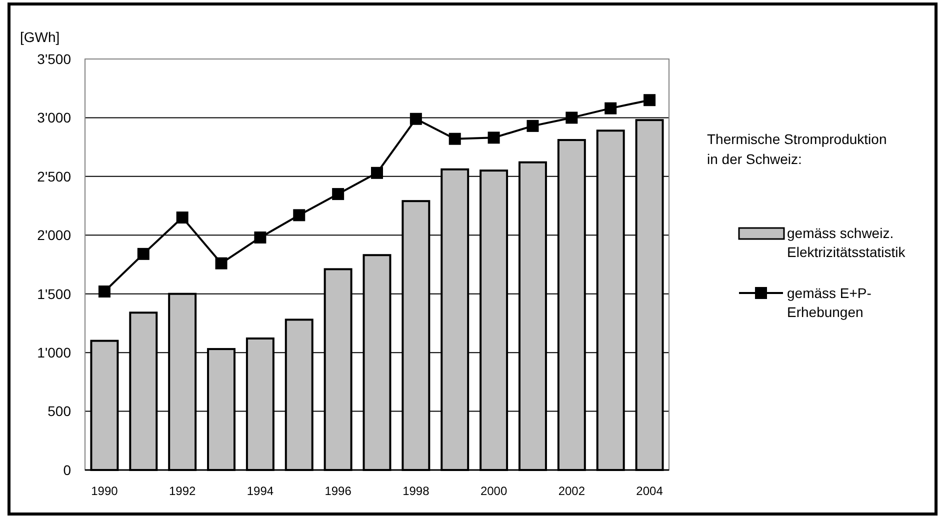  What do you see at coordinates (494, 491) in the screenshot?
I see `x-tick-label: 2000` at bounding box center [494, 491].